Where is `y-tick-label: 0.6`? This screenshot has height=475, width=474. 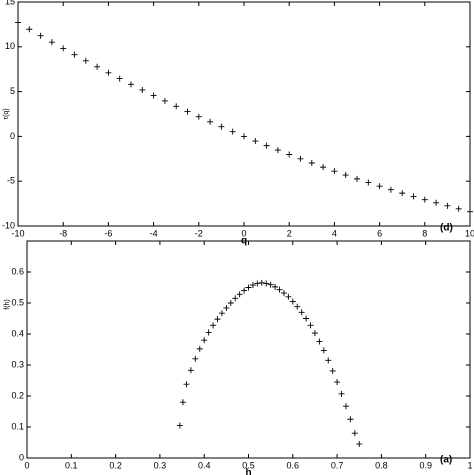
y-tick-label: 0.6 is located at coordinates (17, 271).